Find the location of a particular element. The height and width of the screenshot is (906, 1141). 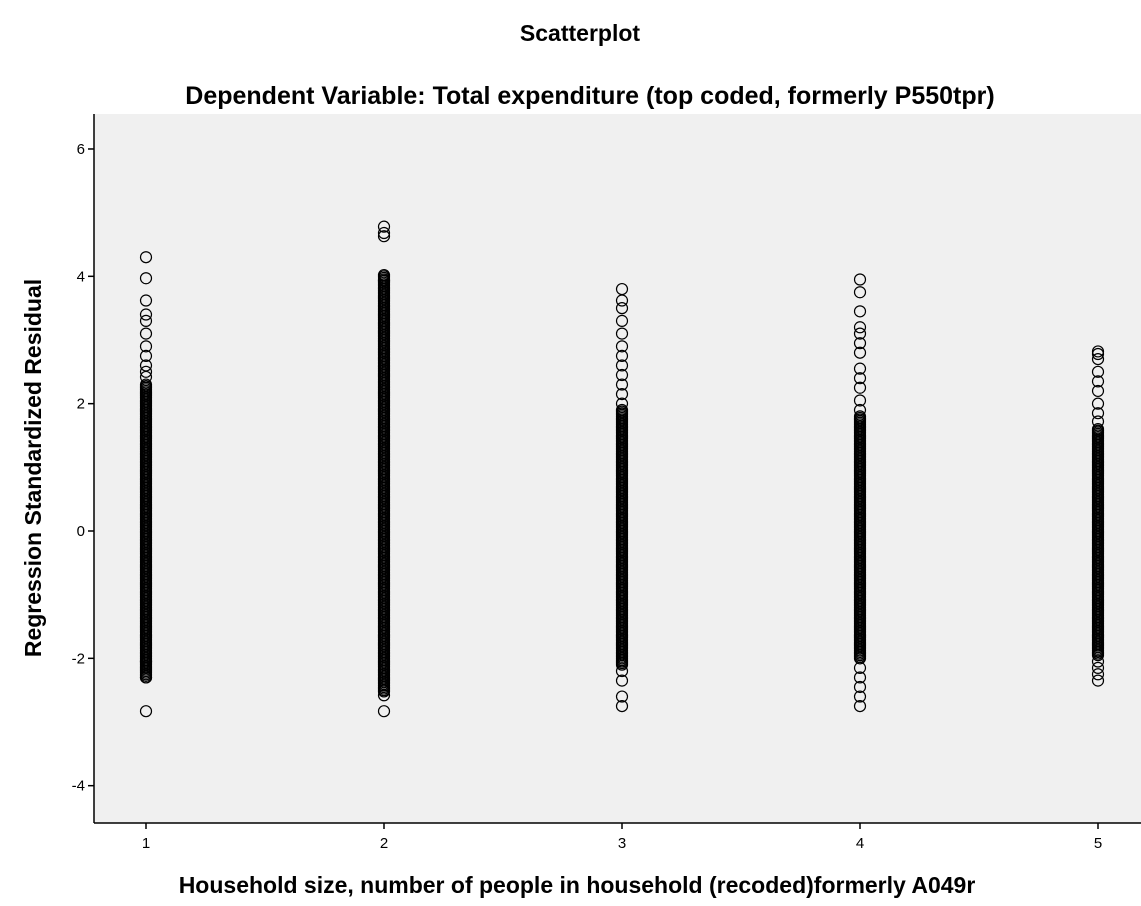

x-tick-label: 2 is located at coordinates (384, 843).